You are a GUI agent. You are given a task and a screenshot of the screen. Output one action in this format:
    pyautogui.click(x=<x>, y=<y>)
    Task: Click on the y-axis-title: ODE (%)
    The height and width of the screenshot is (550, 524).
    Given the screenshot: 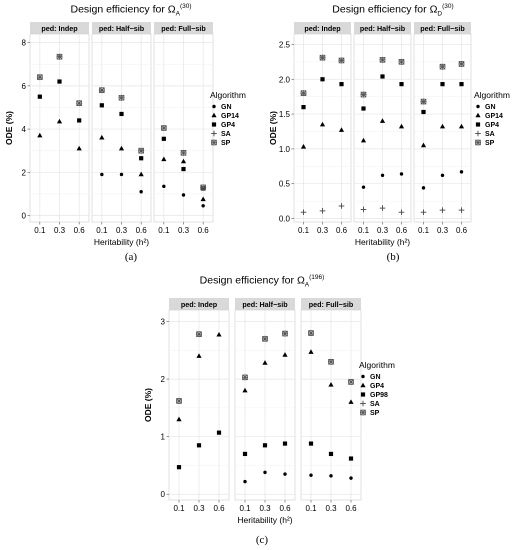 What is the action you would take?
    pyautogui.click(x=273, y=128)
    